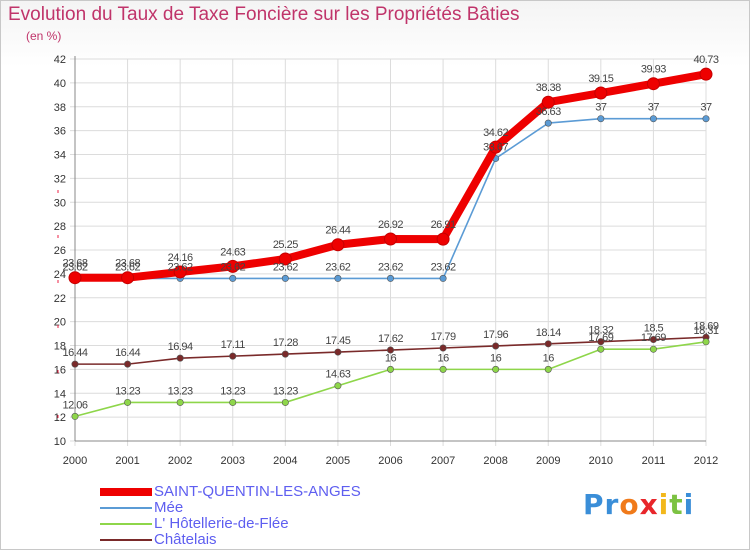 This screenshot has width=750, height=550. I want to click on x-tick-label: 2002, so click(180, 461).